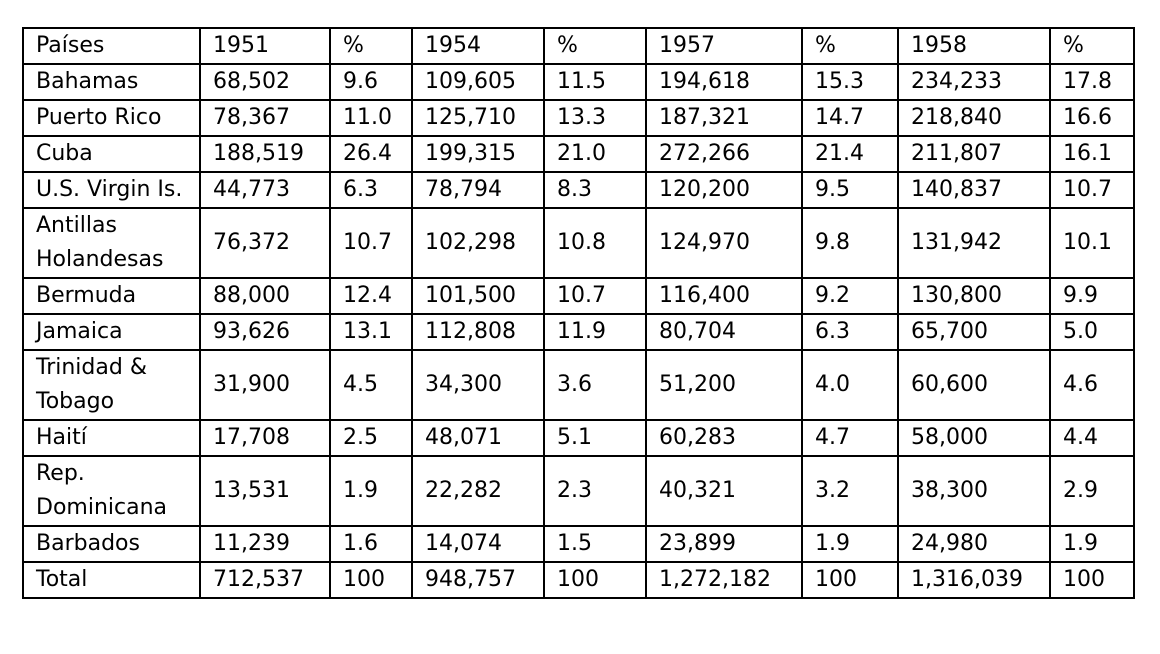  What do you see at coordinates (595, 82) in the screenshot?
I see `value-cell: 11.5` at bounding box center [595, 82].